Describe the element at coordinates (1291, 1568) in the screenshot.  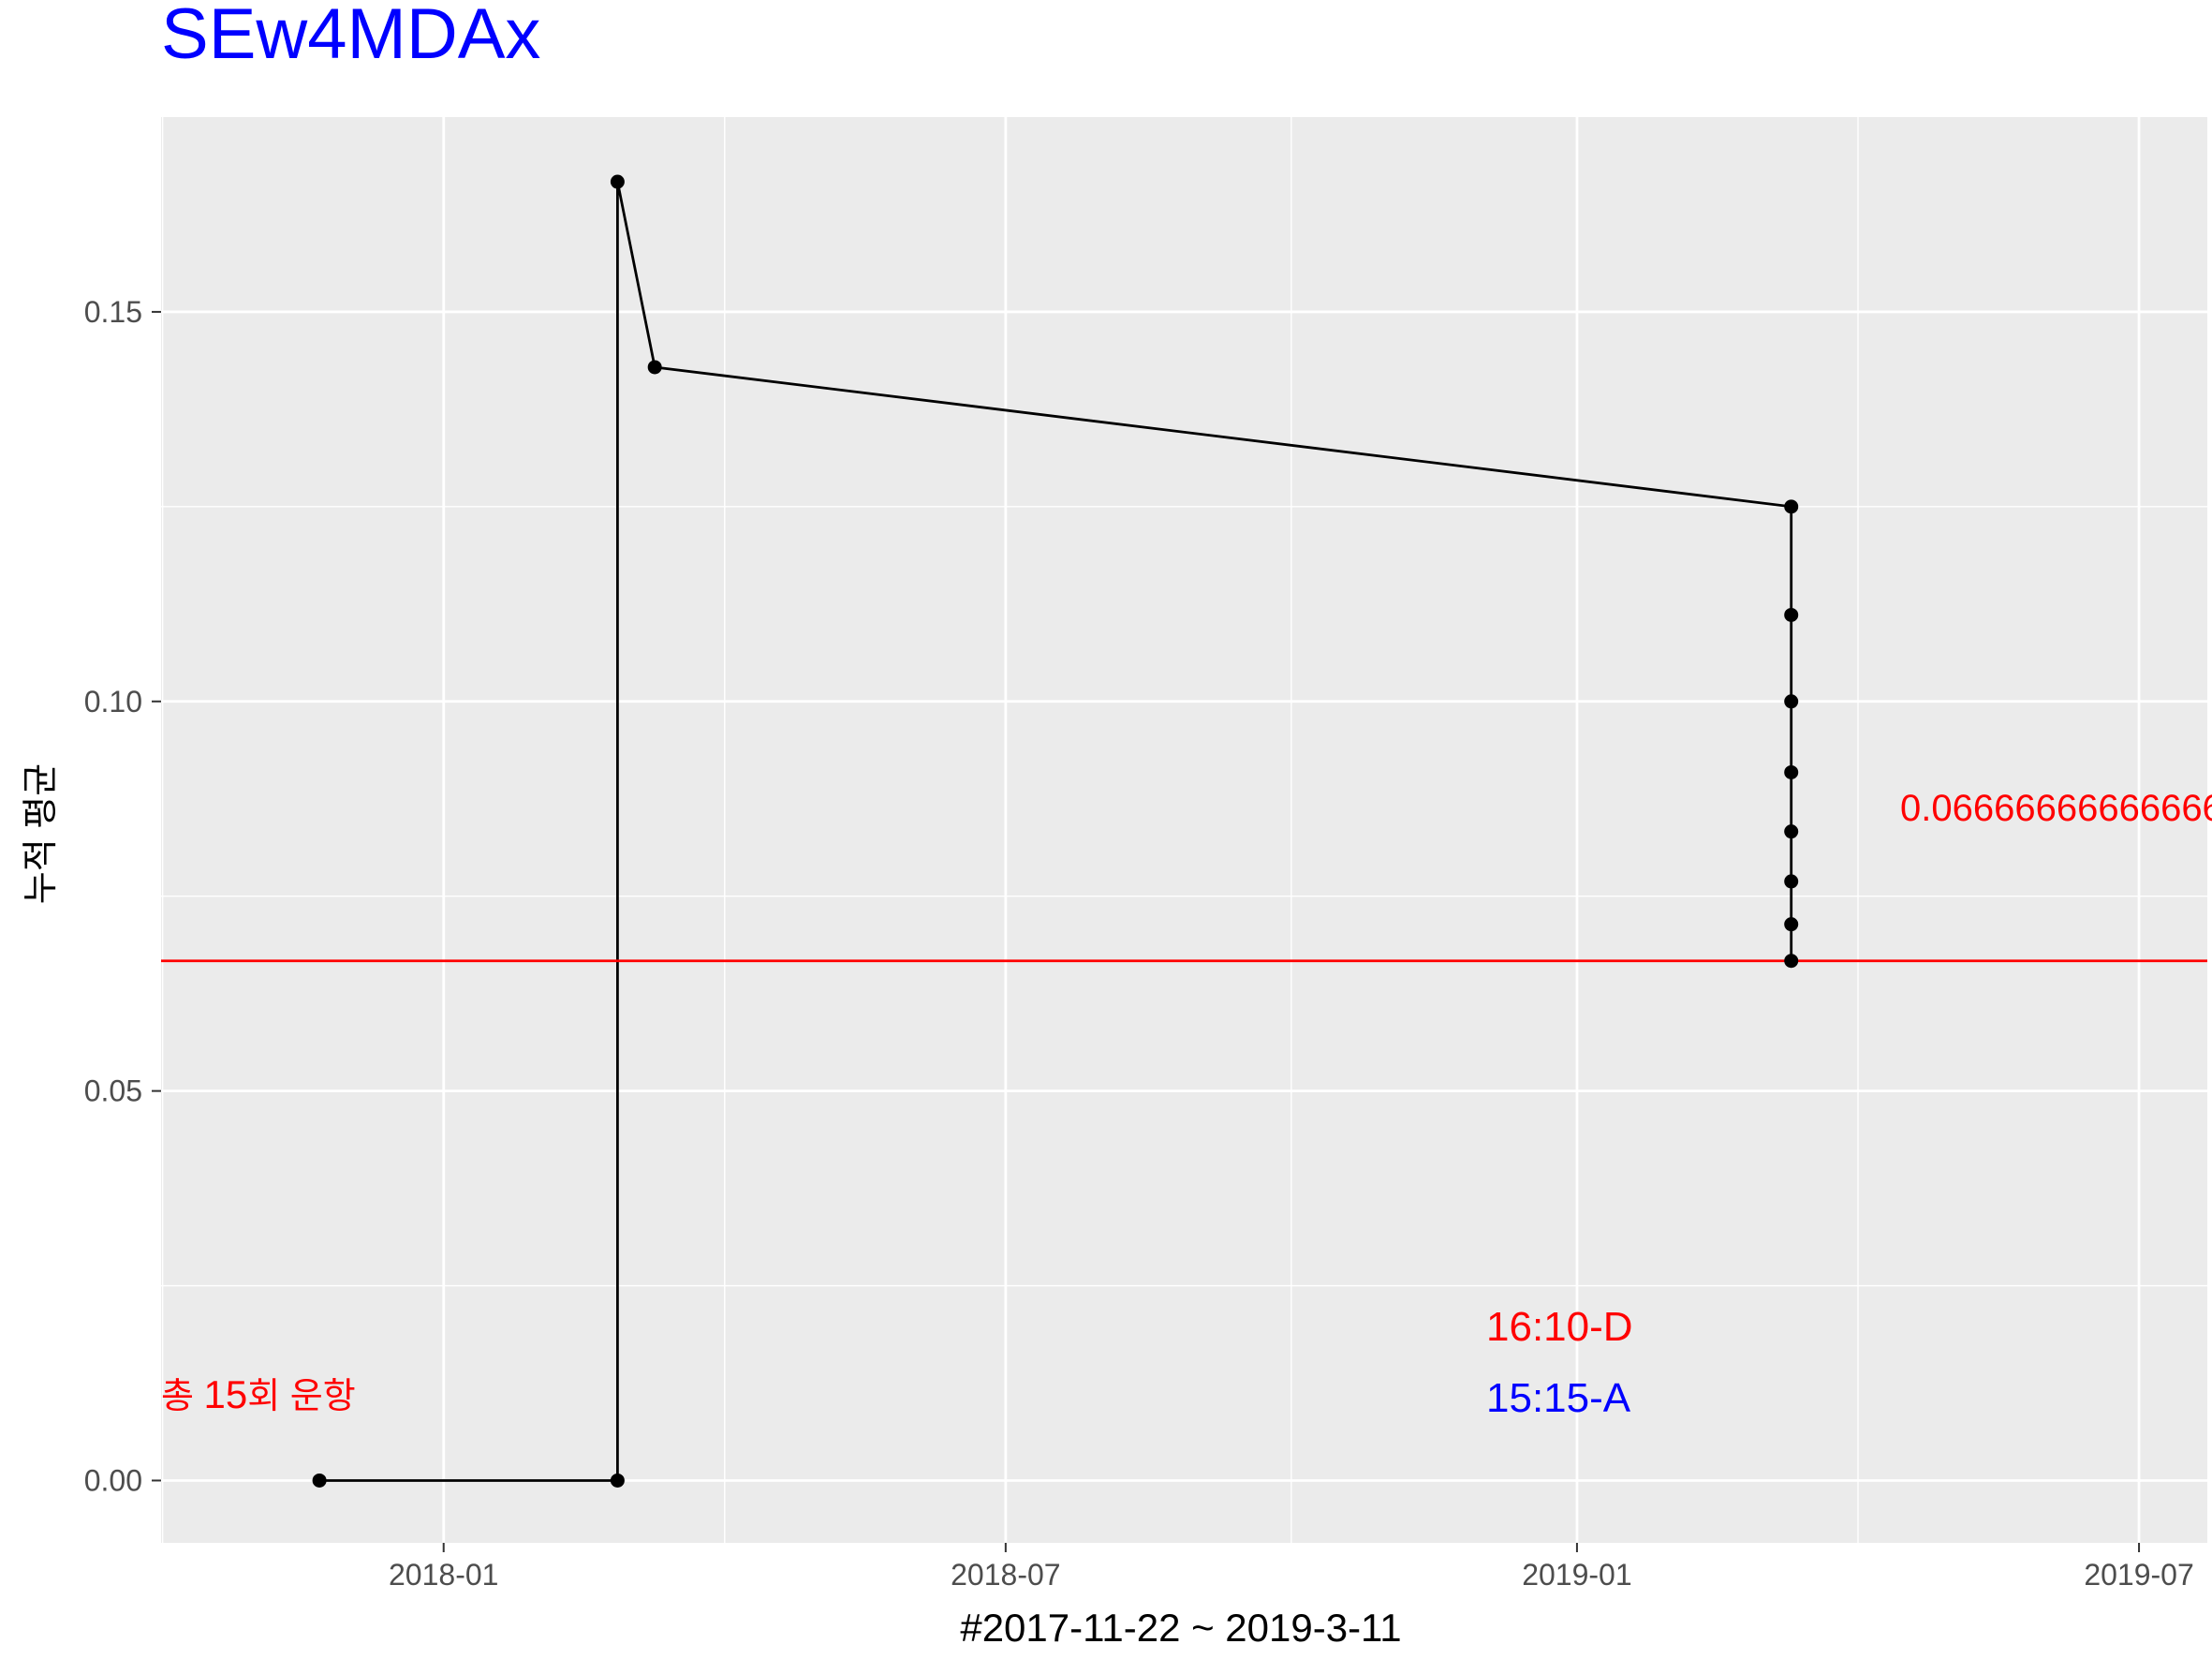
I see `x-axis: 2018-01 2018-07 2019-01 2019-07` at that location.